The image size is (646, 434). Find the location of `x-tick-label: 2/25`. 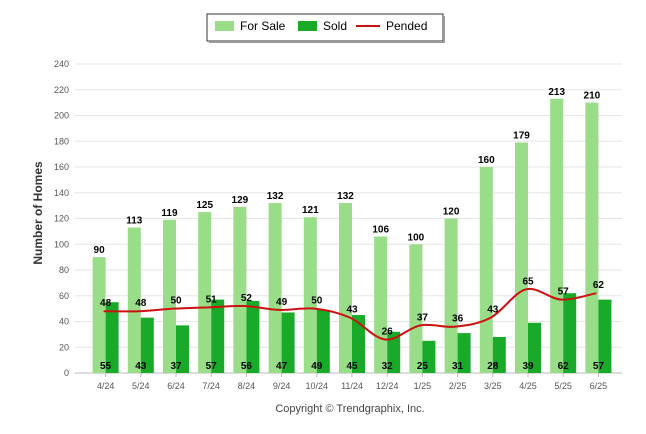

x-tick-label: 2/25 is located at coordinates (458, 386).